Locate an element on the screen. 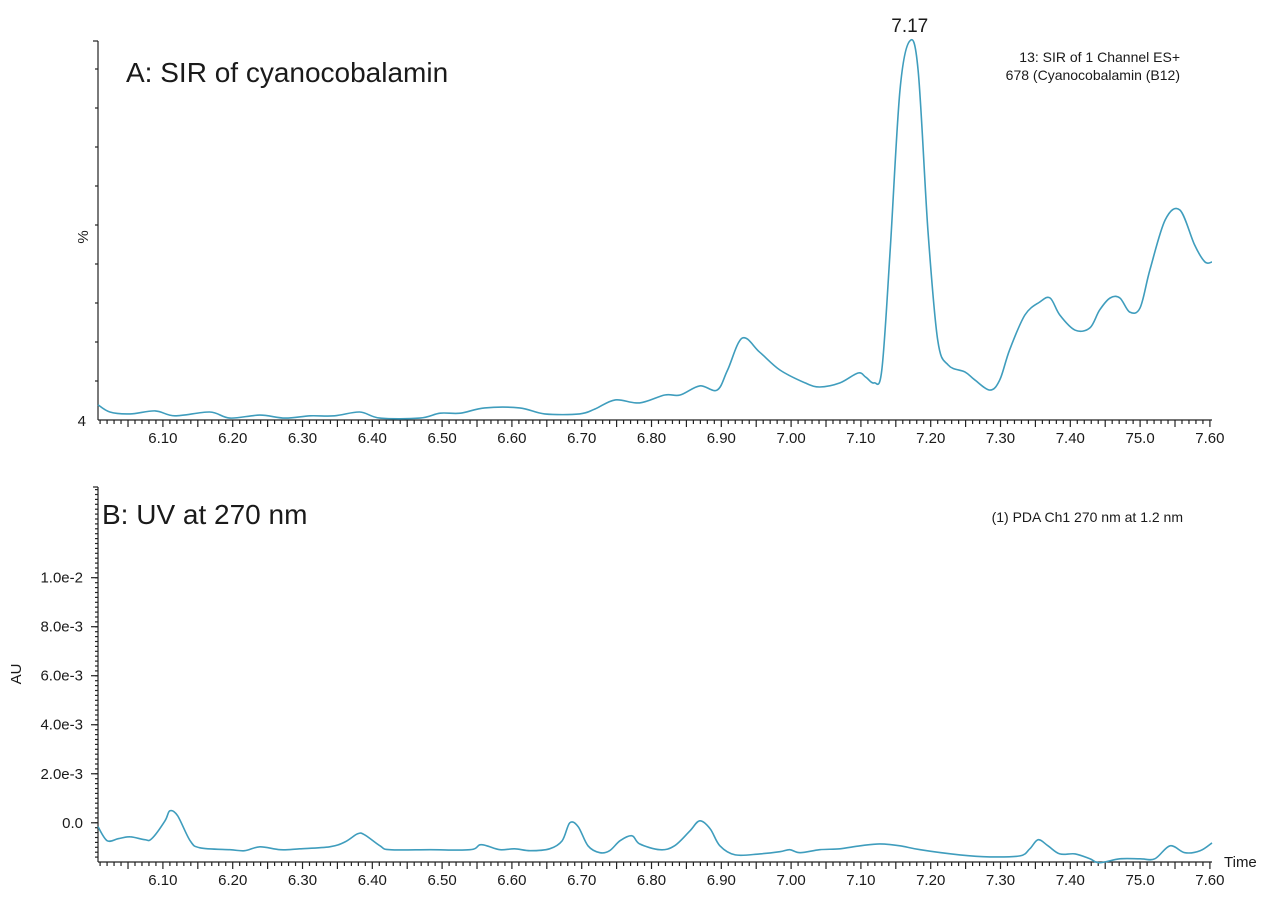 The width and height of the screenshot is (1280, 916). y-tick-label: 6.0e-3 is located at coordinates (61, 676).